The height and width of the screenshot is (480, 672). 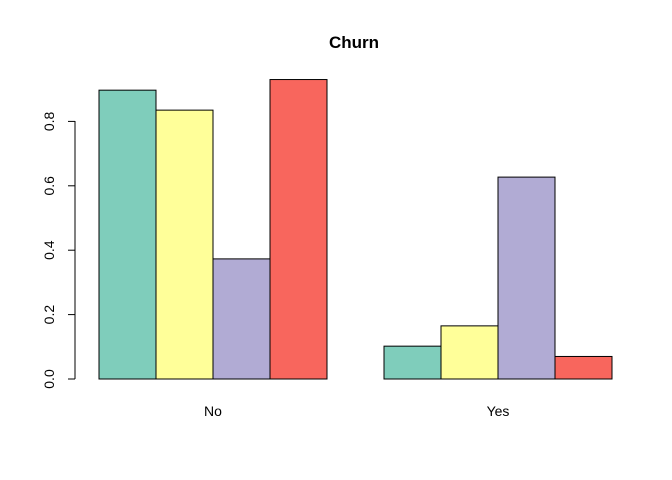 What do you see at coordinates (213, 411) in the screenshot?
I see `x-category-label: No` at bounding box center [213, 411].